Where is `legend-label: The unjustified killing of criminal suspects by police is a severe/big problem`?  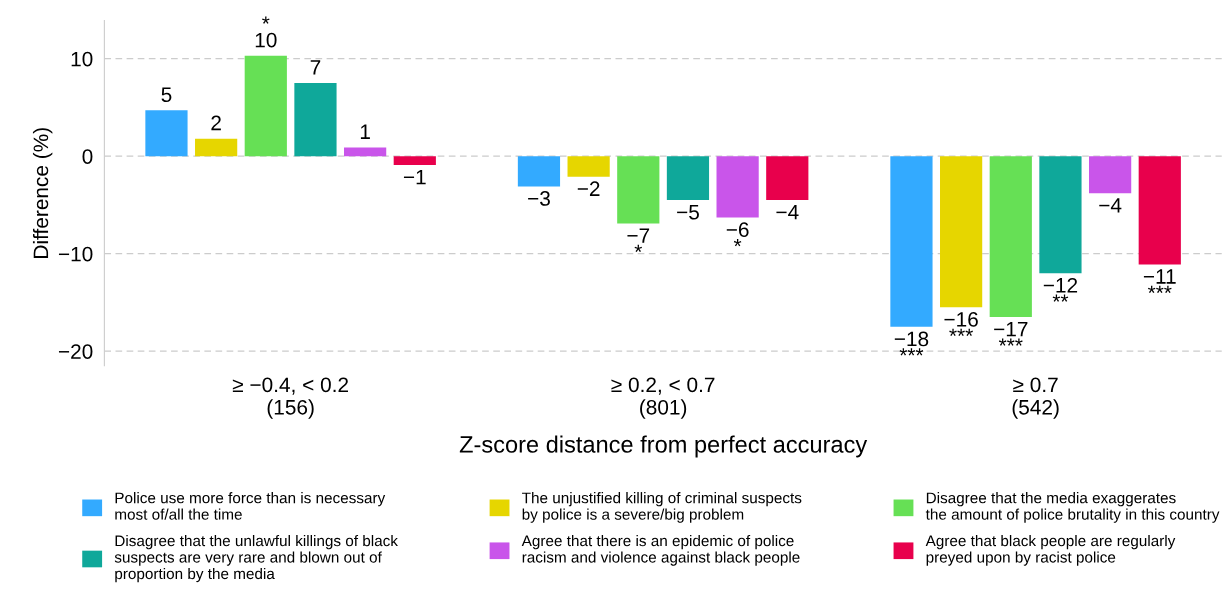 legend-label: The unjustified killing of criminal suspects by police is a severe/big problem is located at coordinates (662, 507).